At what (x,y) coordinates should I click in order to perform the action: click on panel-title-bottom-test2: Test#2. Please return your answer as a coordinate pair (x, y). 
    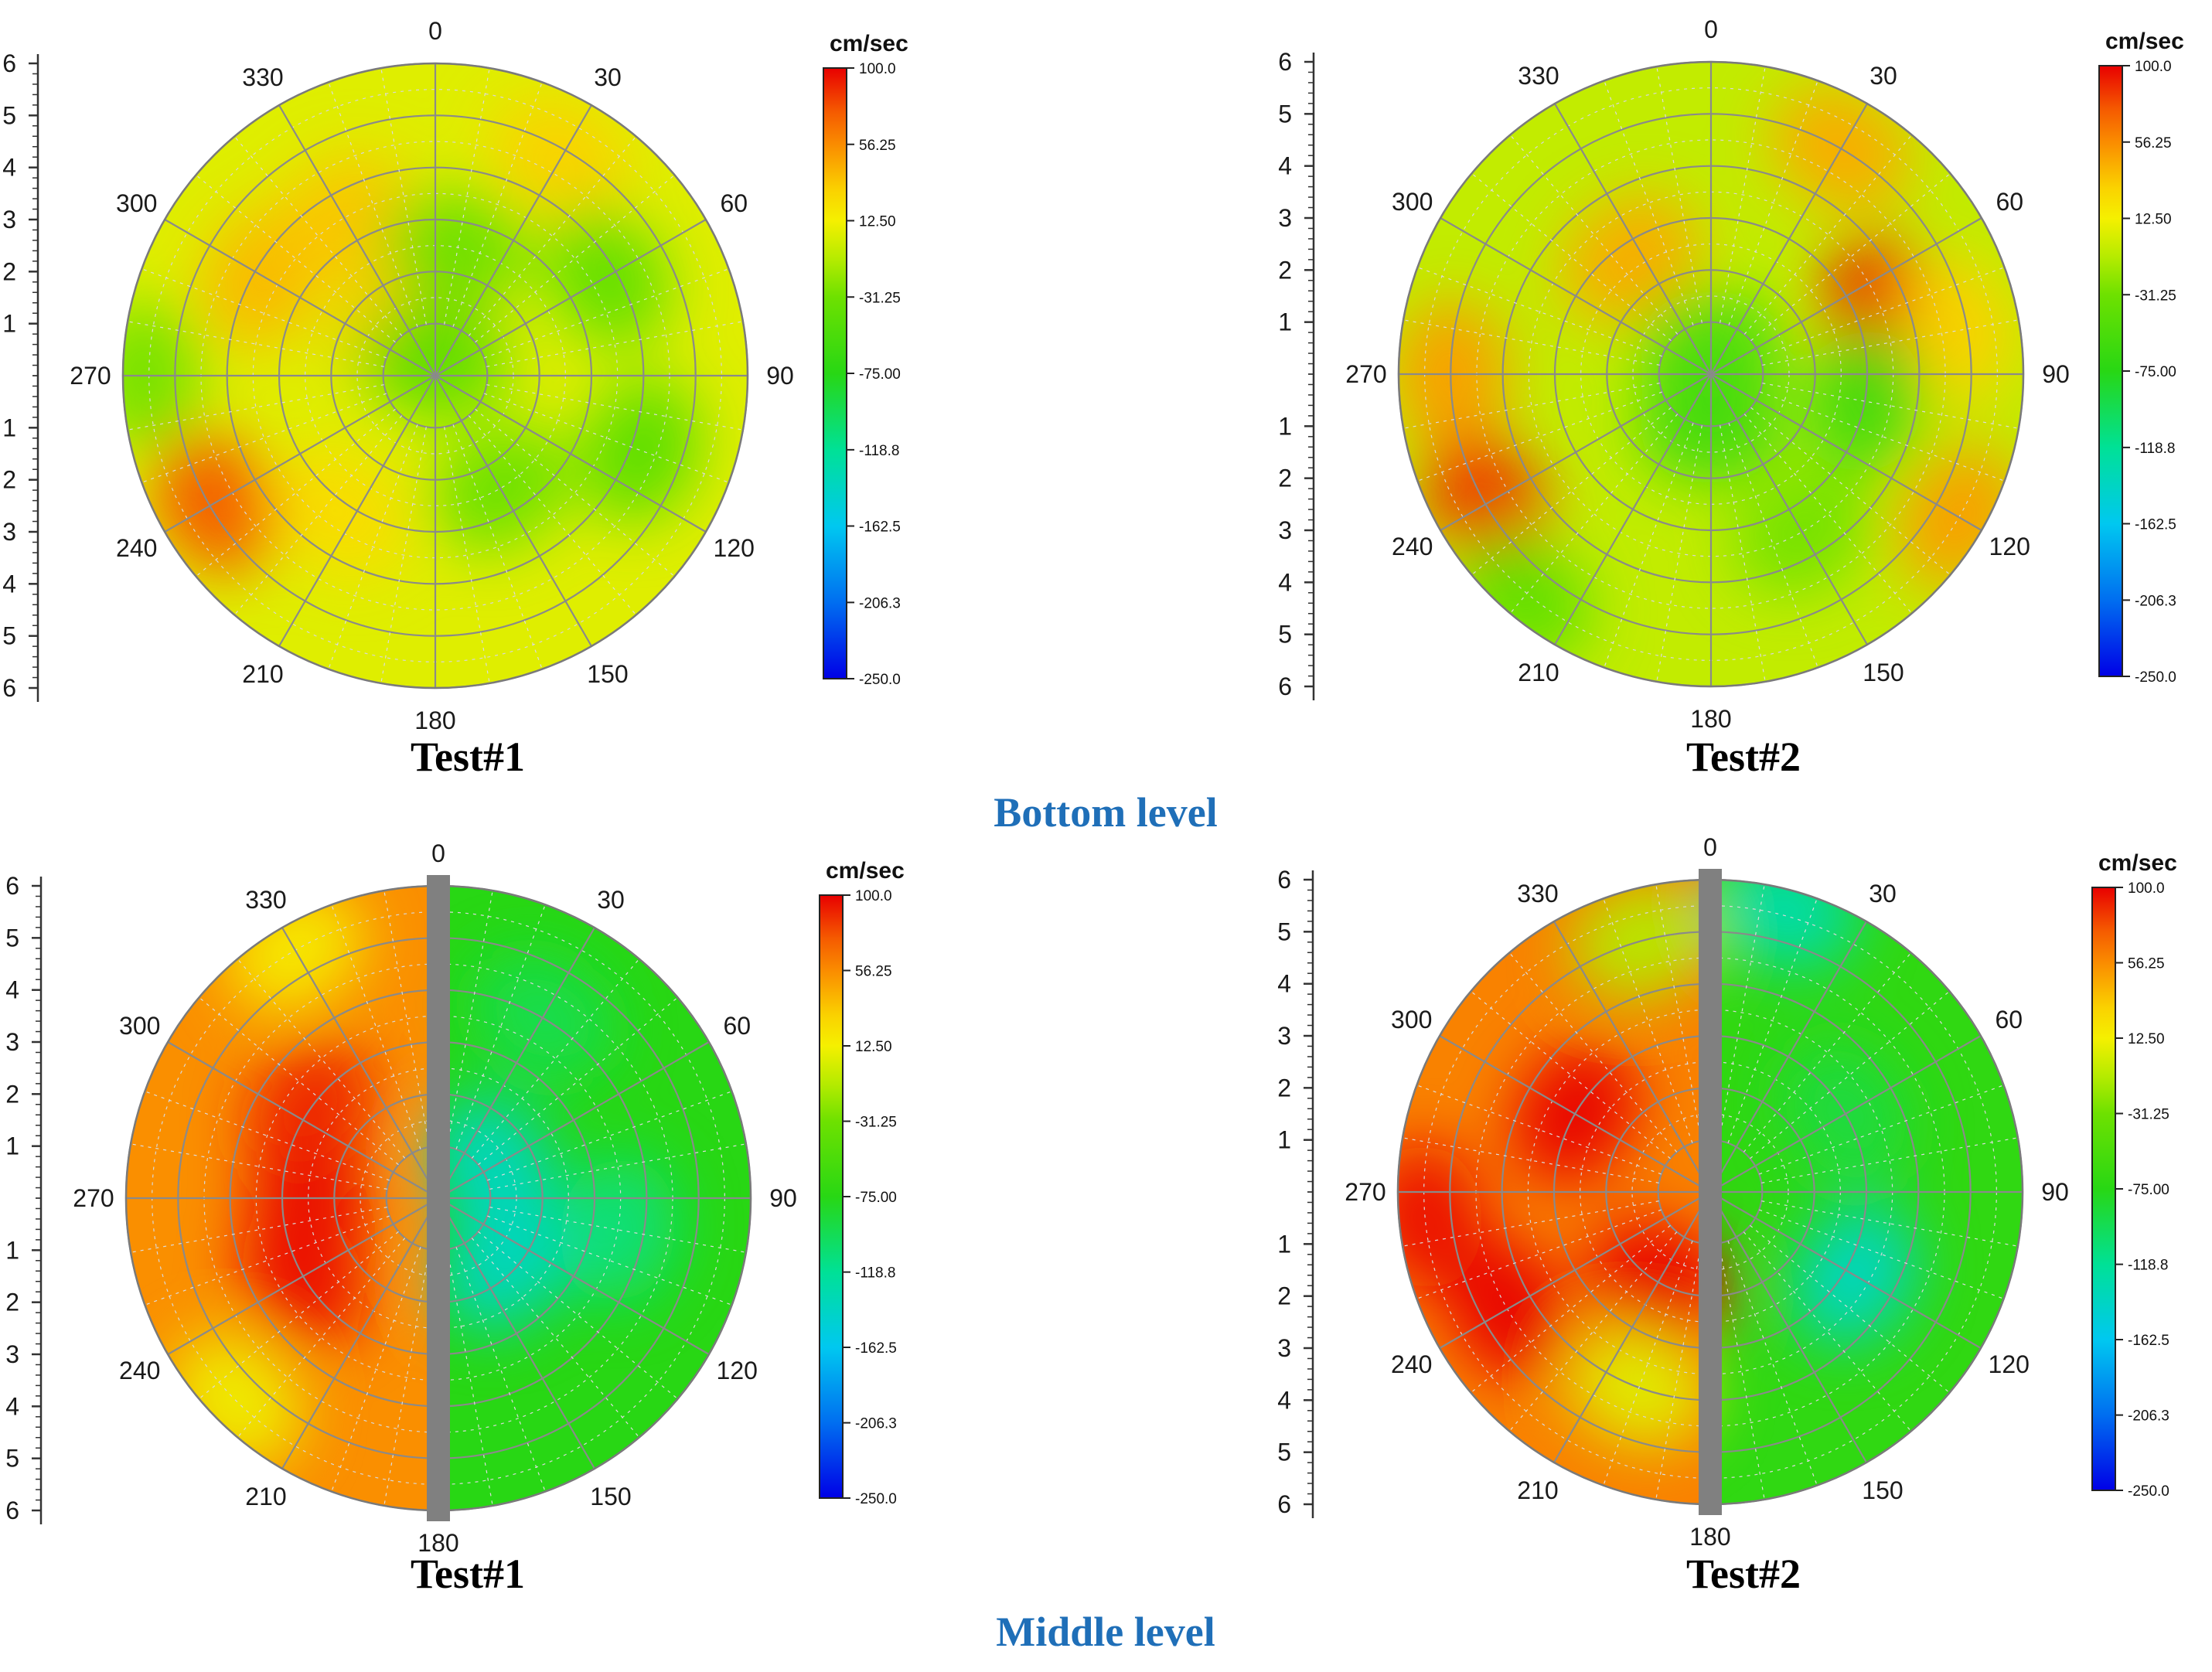
    Looking at the image, I should click on (1743, 757).